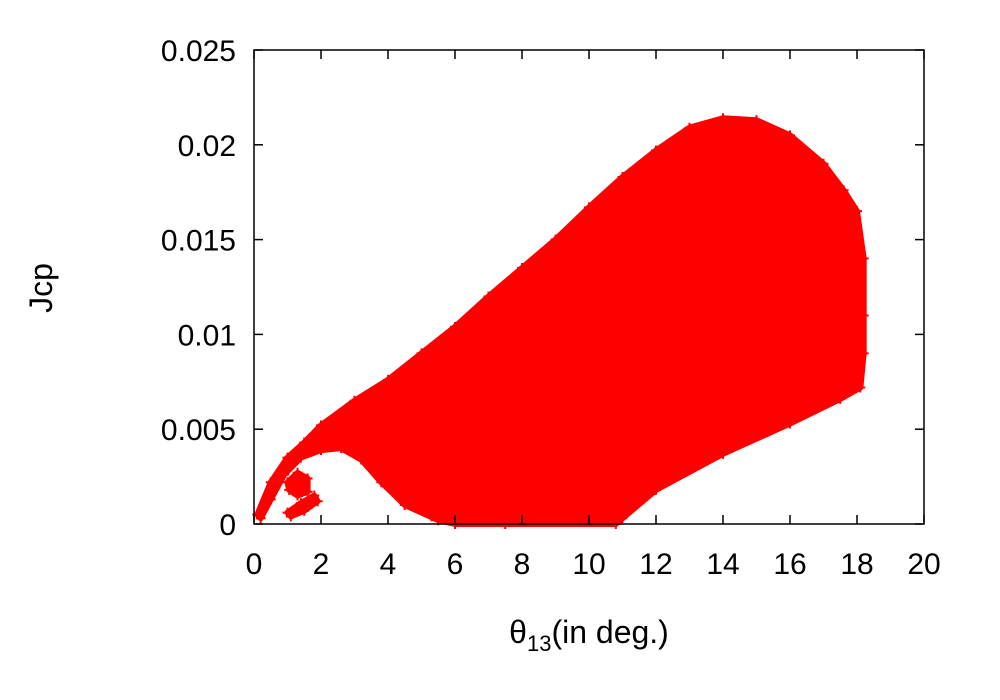  I want to click on x-tick-label: 6, so click(455, 564).